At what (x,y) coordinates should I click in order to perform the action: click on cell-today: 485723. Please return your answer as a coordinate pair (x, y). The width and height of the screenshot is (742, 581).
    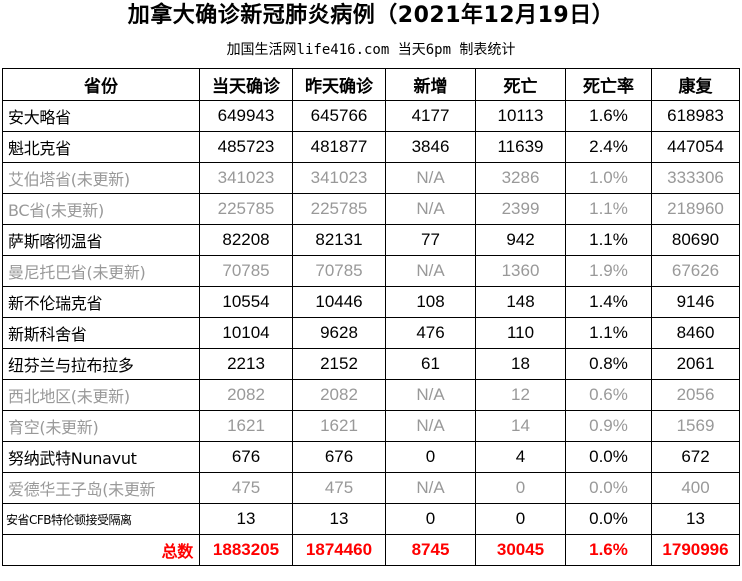
    Looking at the image, I should click on (246, 147).